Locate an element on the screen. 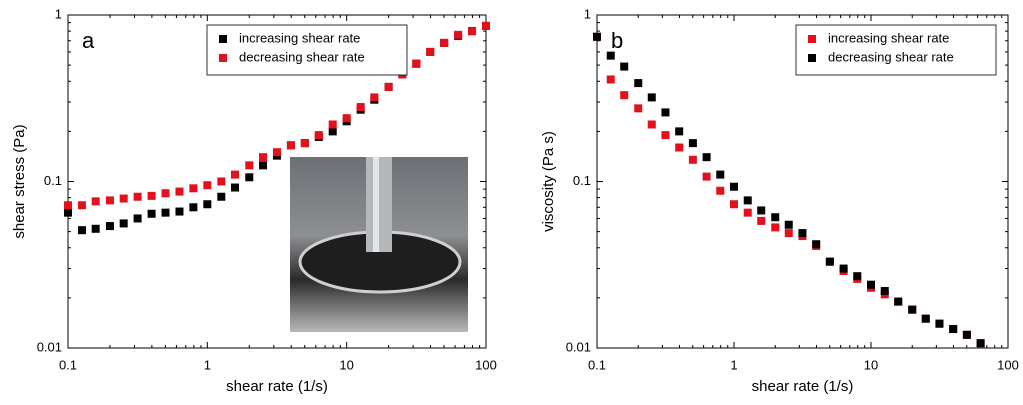  inset-photo is located at coordinates (379, 244).